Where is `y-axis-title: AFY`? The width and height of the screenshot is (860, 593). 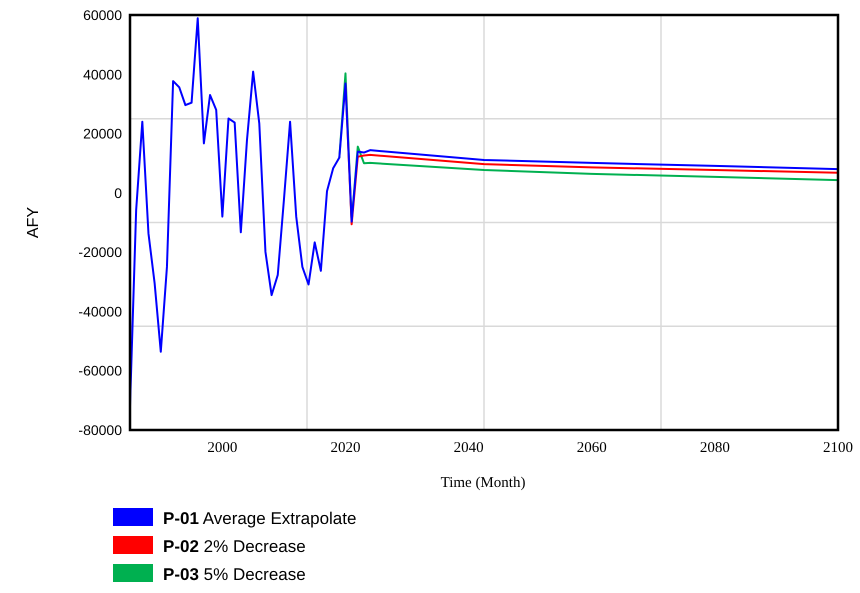 y-axis-title: AFY is located at coordinates (33, 222).